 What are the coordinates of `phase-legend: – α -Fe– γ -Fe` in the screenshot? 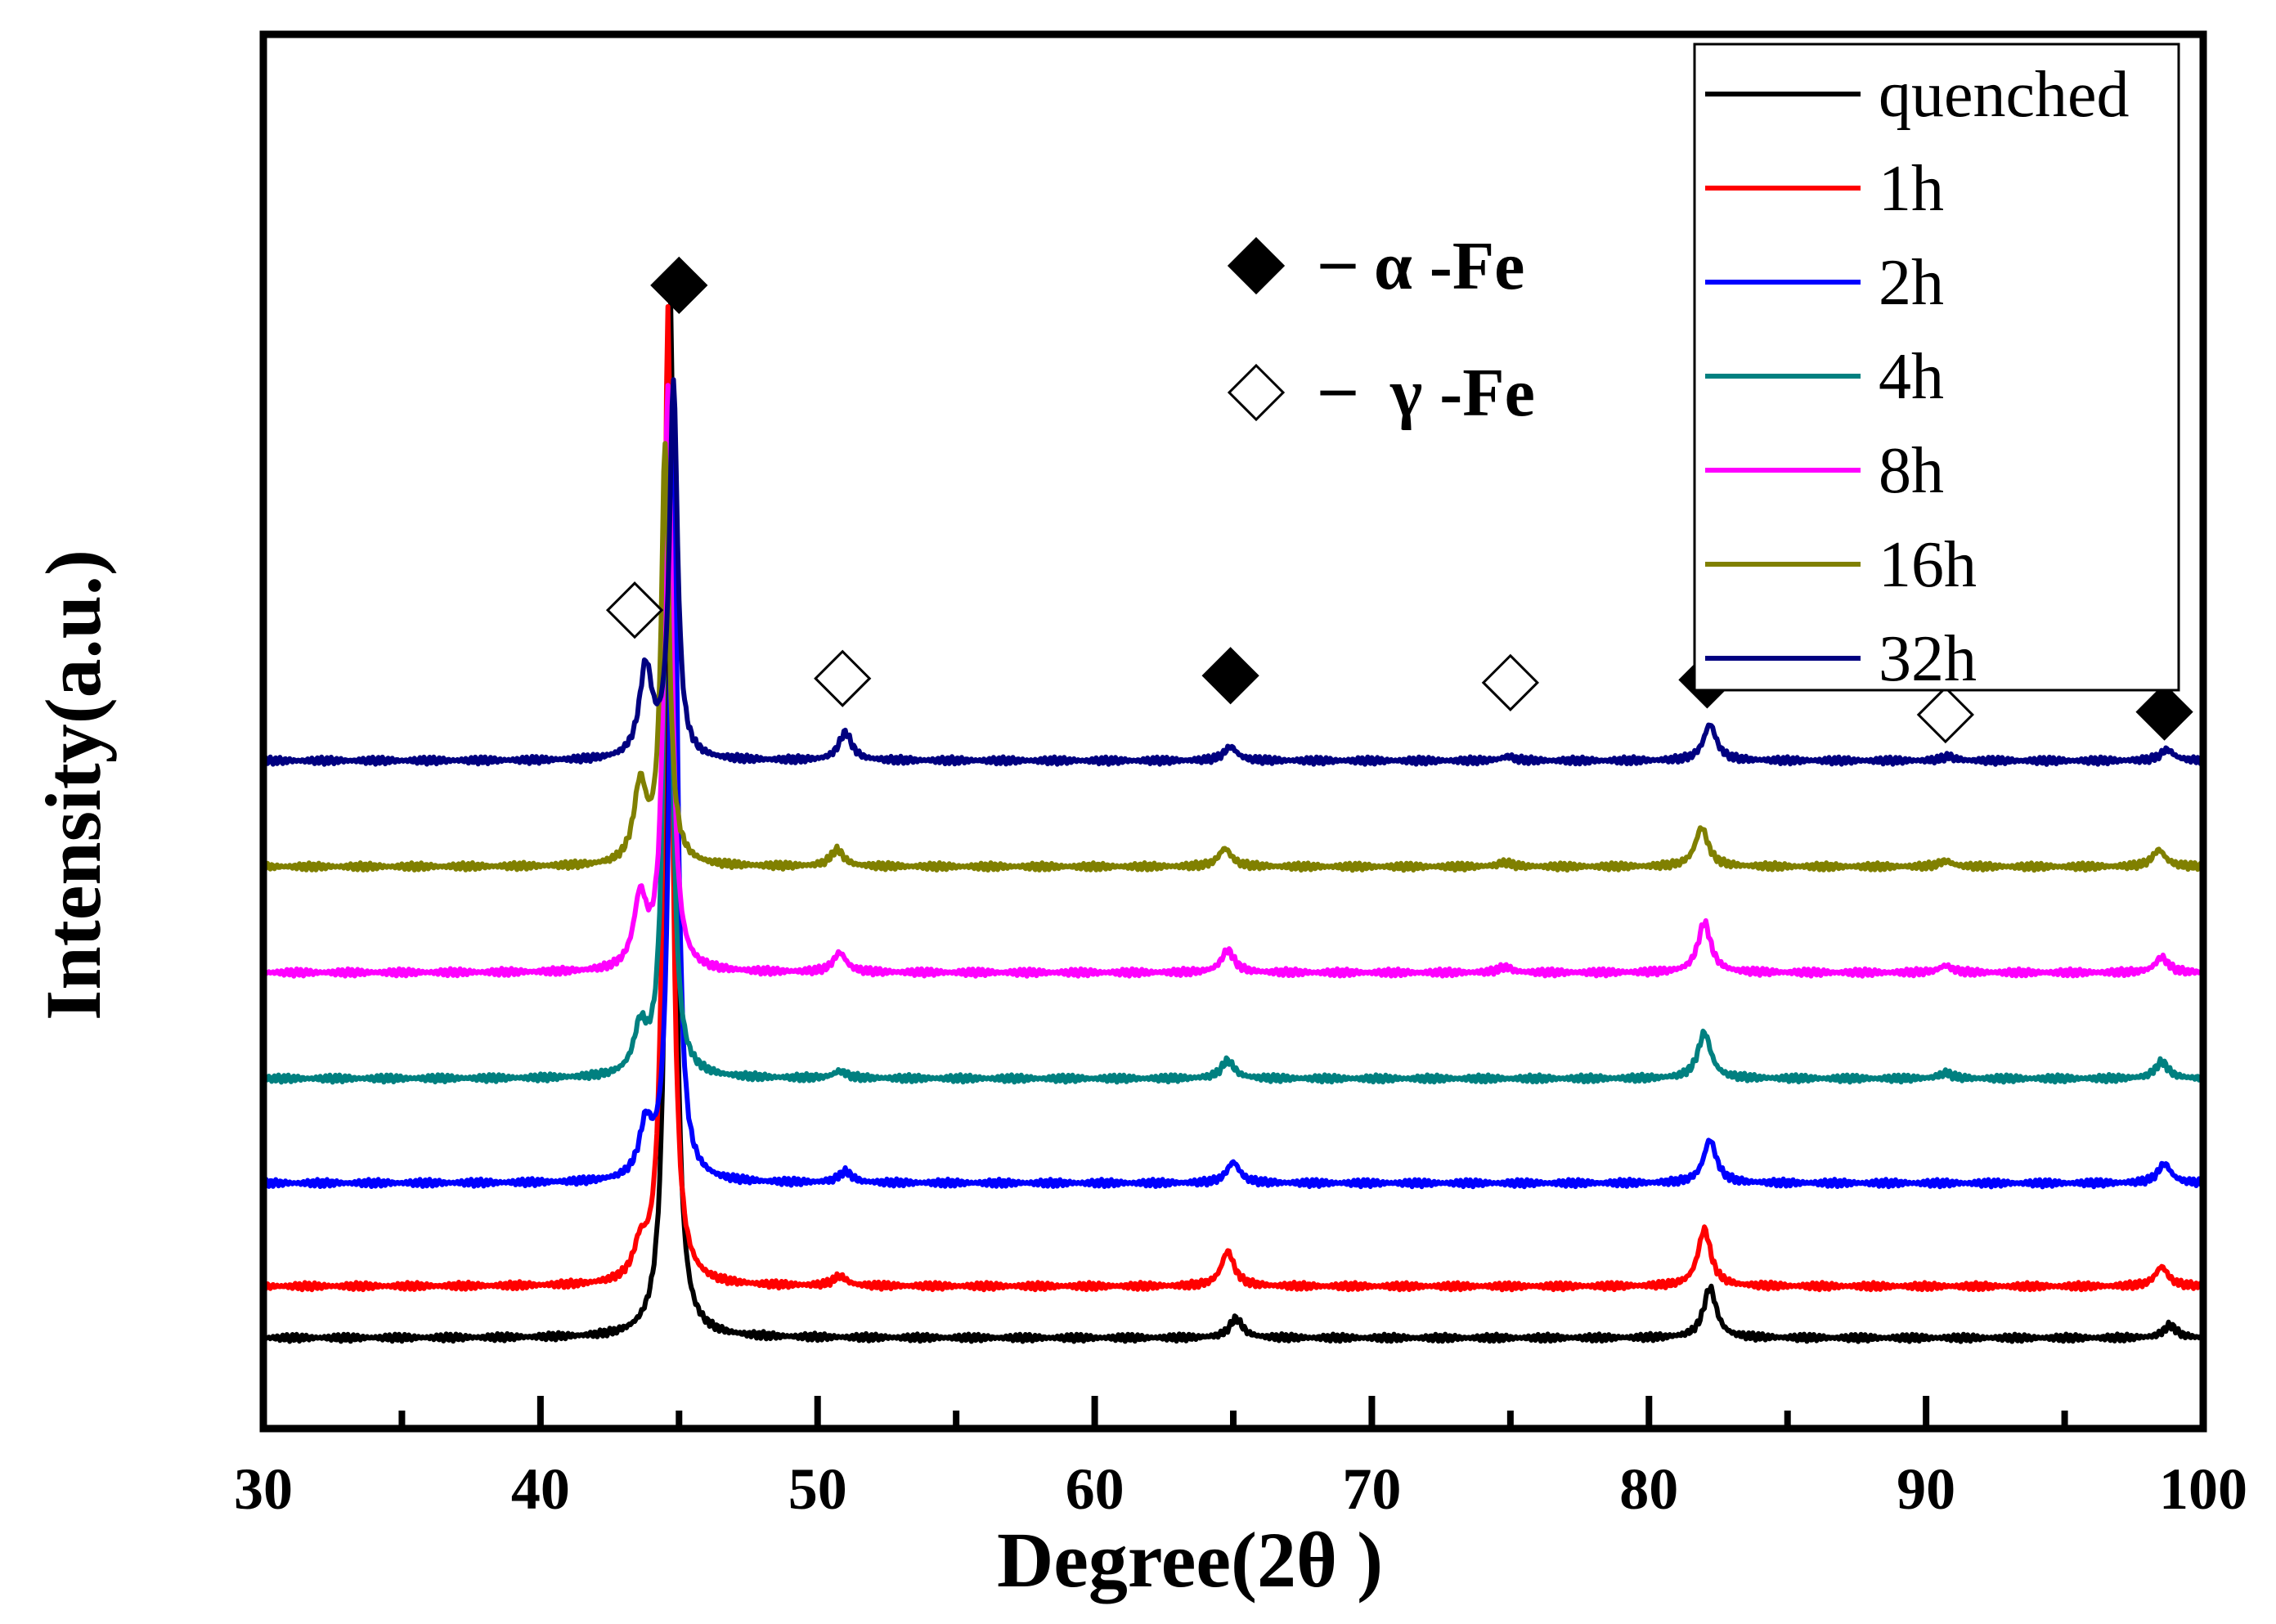 It's located at (1381, 327).